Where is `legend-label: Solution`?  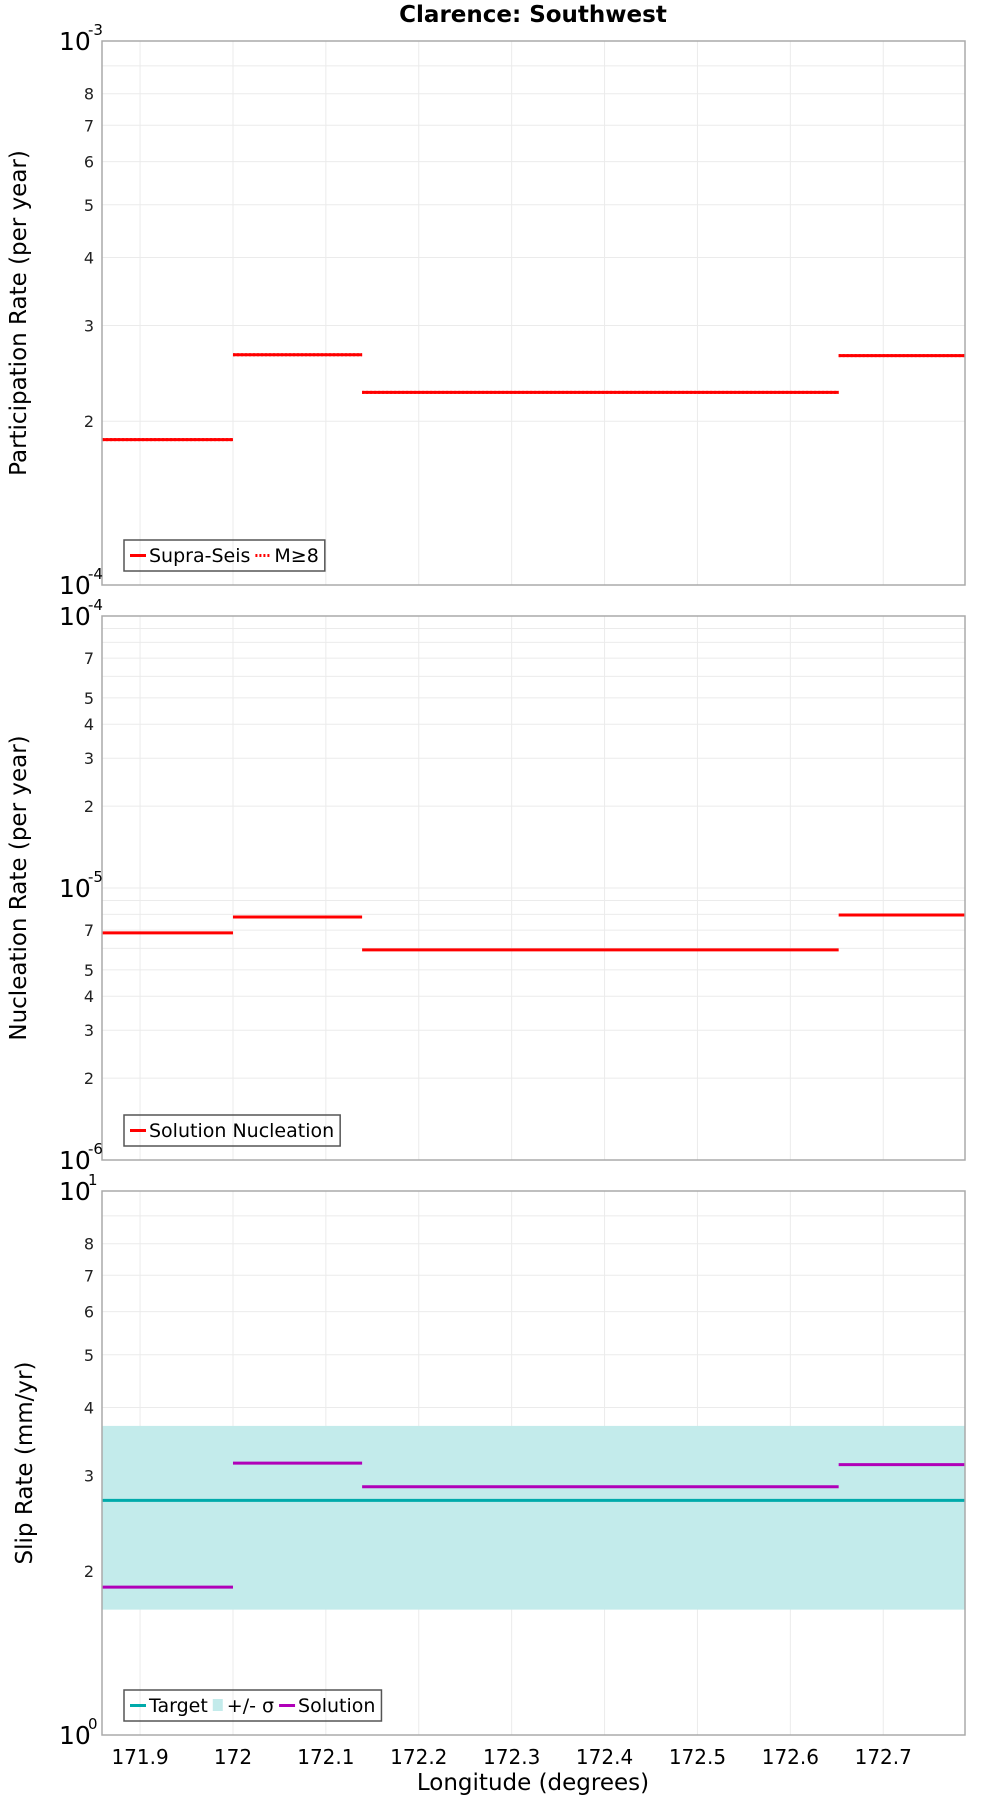
legend-label: Solution is located at coordinates (336, 1706).